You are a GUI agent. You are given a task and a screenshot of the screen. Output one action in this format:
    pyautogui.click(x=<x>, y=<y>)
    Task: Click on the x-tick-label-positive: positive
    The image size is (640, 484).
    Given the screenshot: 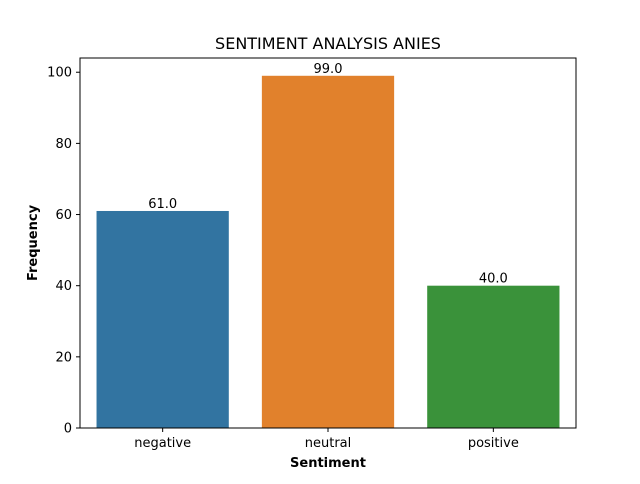 What is the action you would take?
    pyautogui.click(x=493, y=443)
    